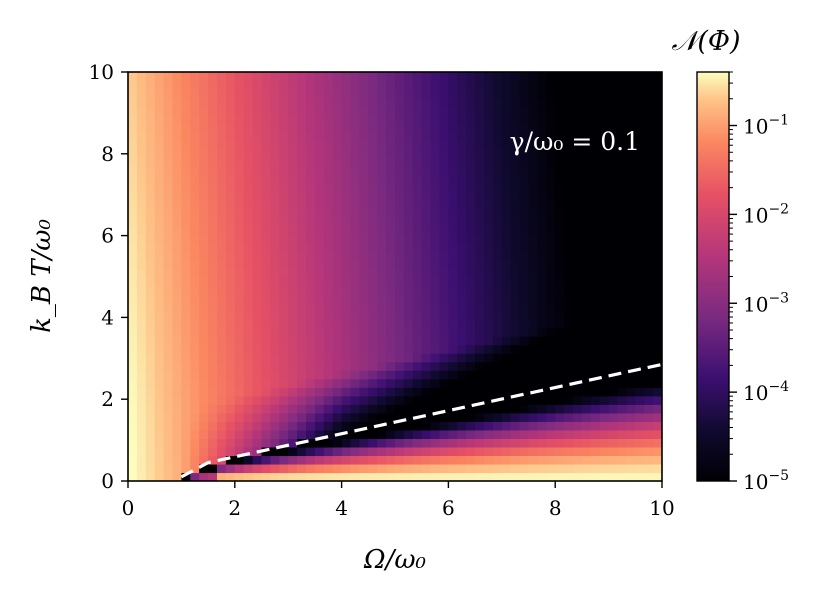  What do you see at coordinates (448, 508) in the screenshot?
I see `x-tick-label: 6` at bounding box center [448, 508].